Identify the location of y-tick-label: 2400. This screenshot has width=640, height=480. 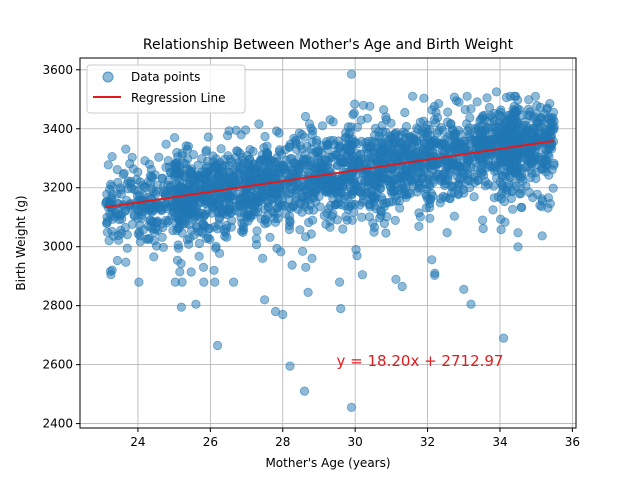
(57, 424).